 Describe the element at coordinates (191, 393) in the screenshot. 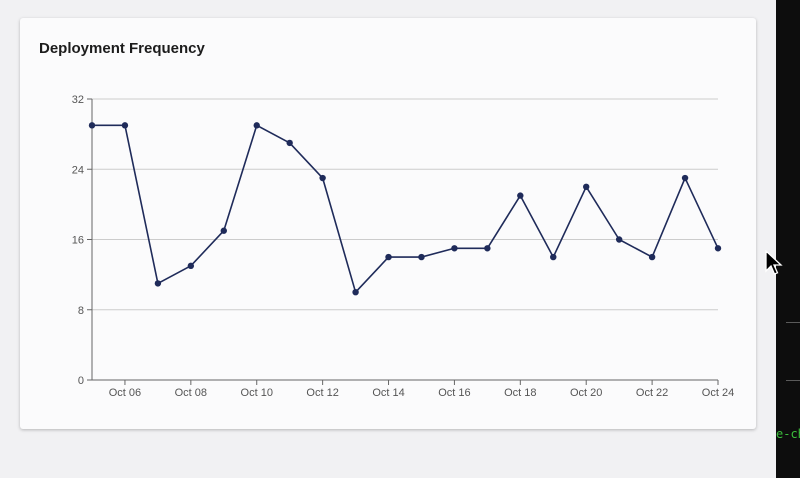

I see `x-tick-label: Oct 08` at that location.